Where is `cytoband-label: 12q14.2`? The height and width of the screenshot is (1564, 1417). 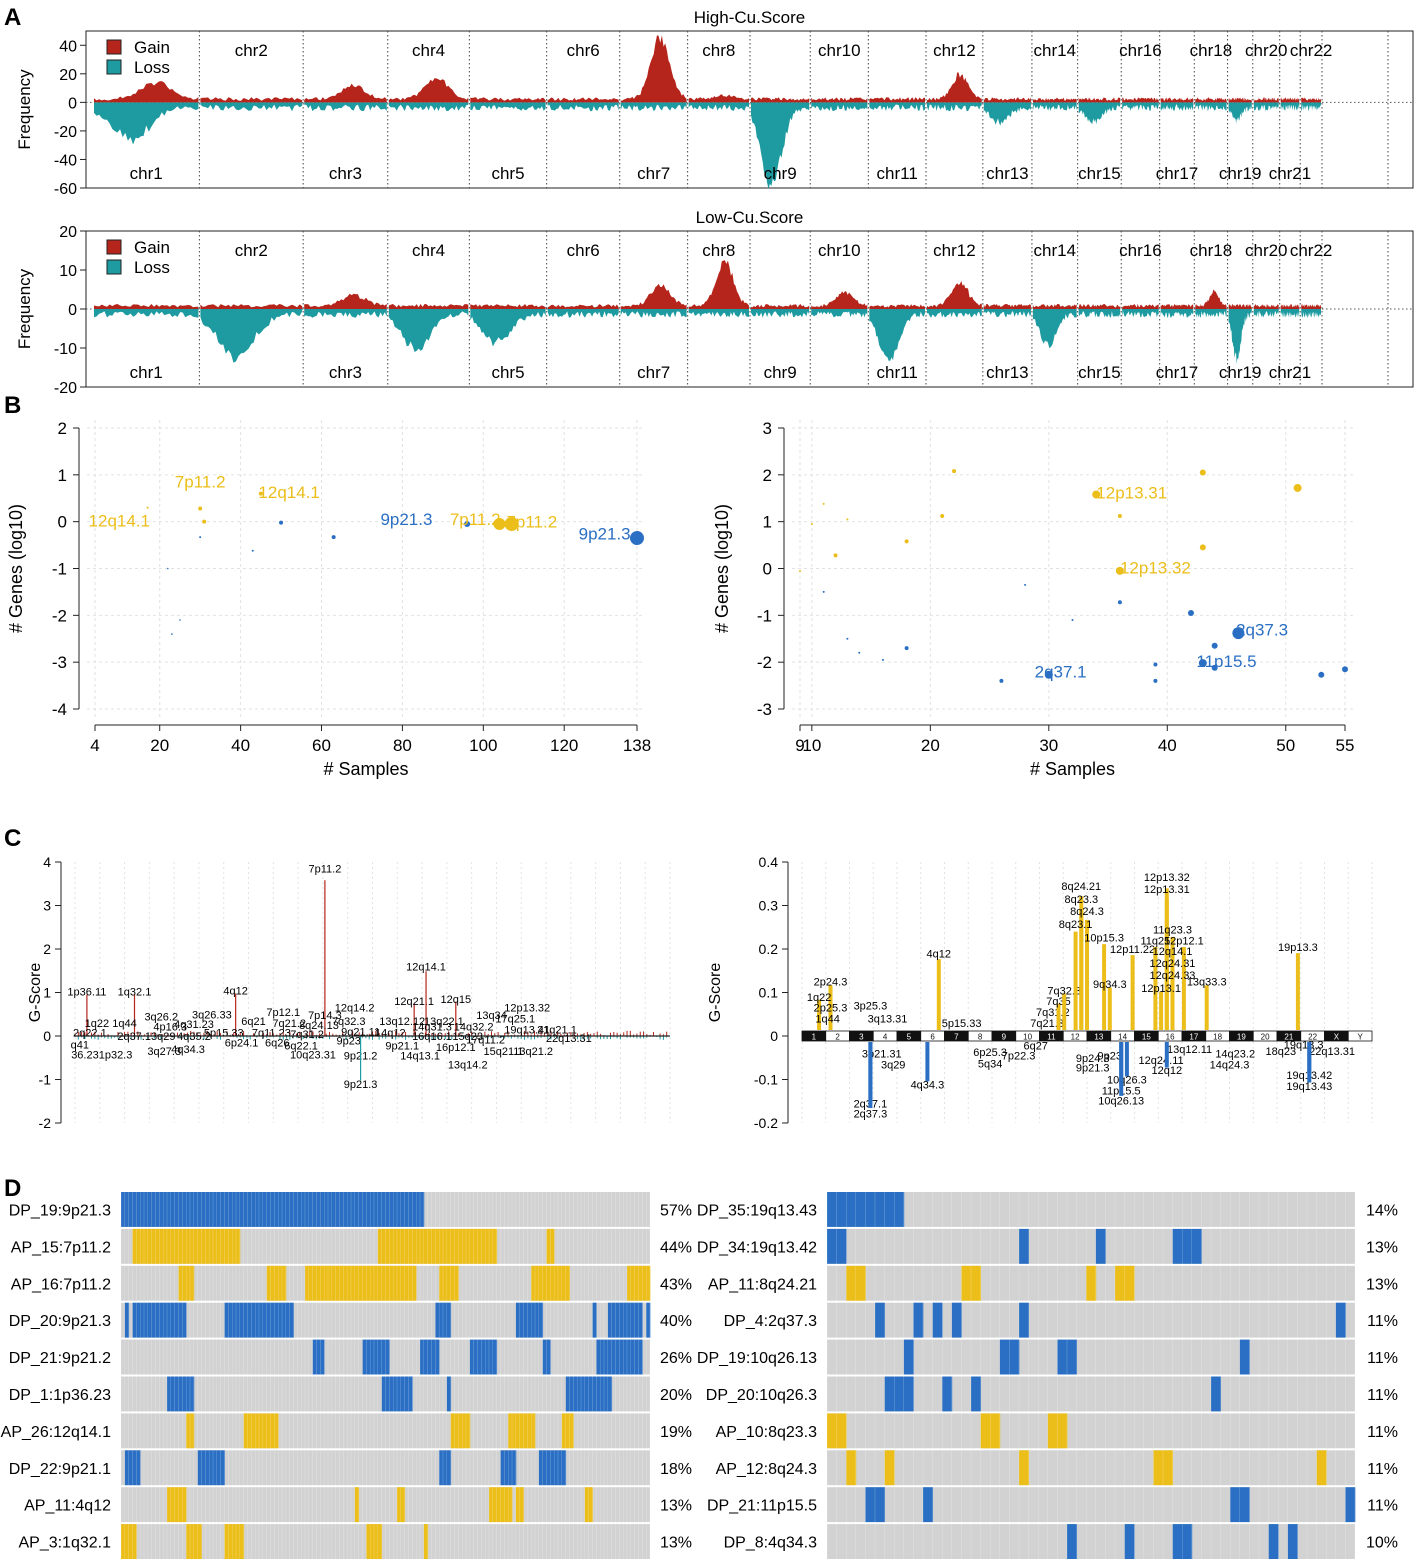 cytoband-label: 12q14.2 is located at coordinates (355, 1009).